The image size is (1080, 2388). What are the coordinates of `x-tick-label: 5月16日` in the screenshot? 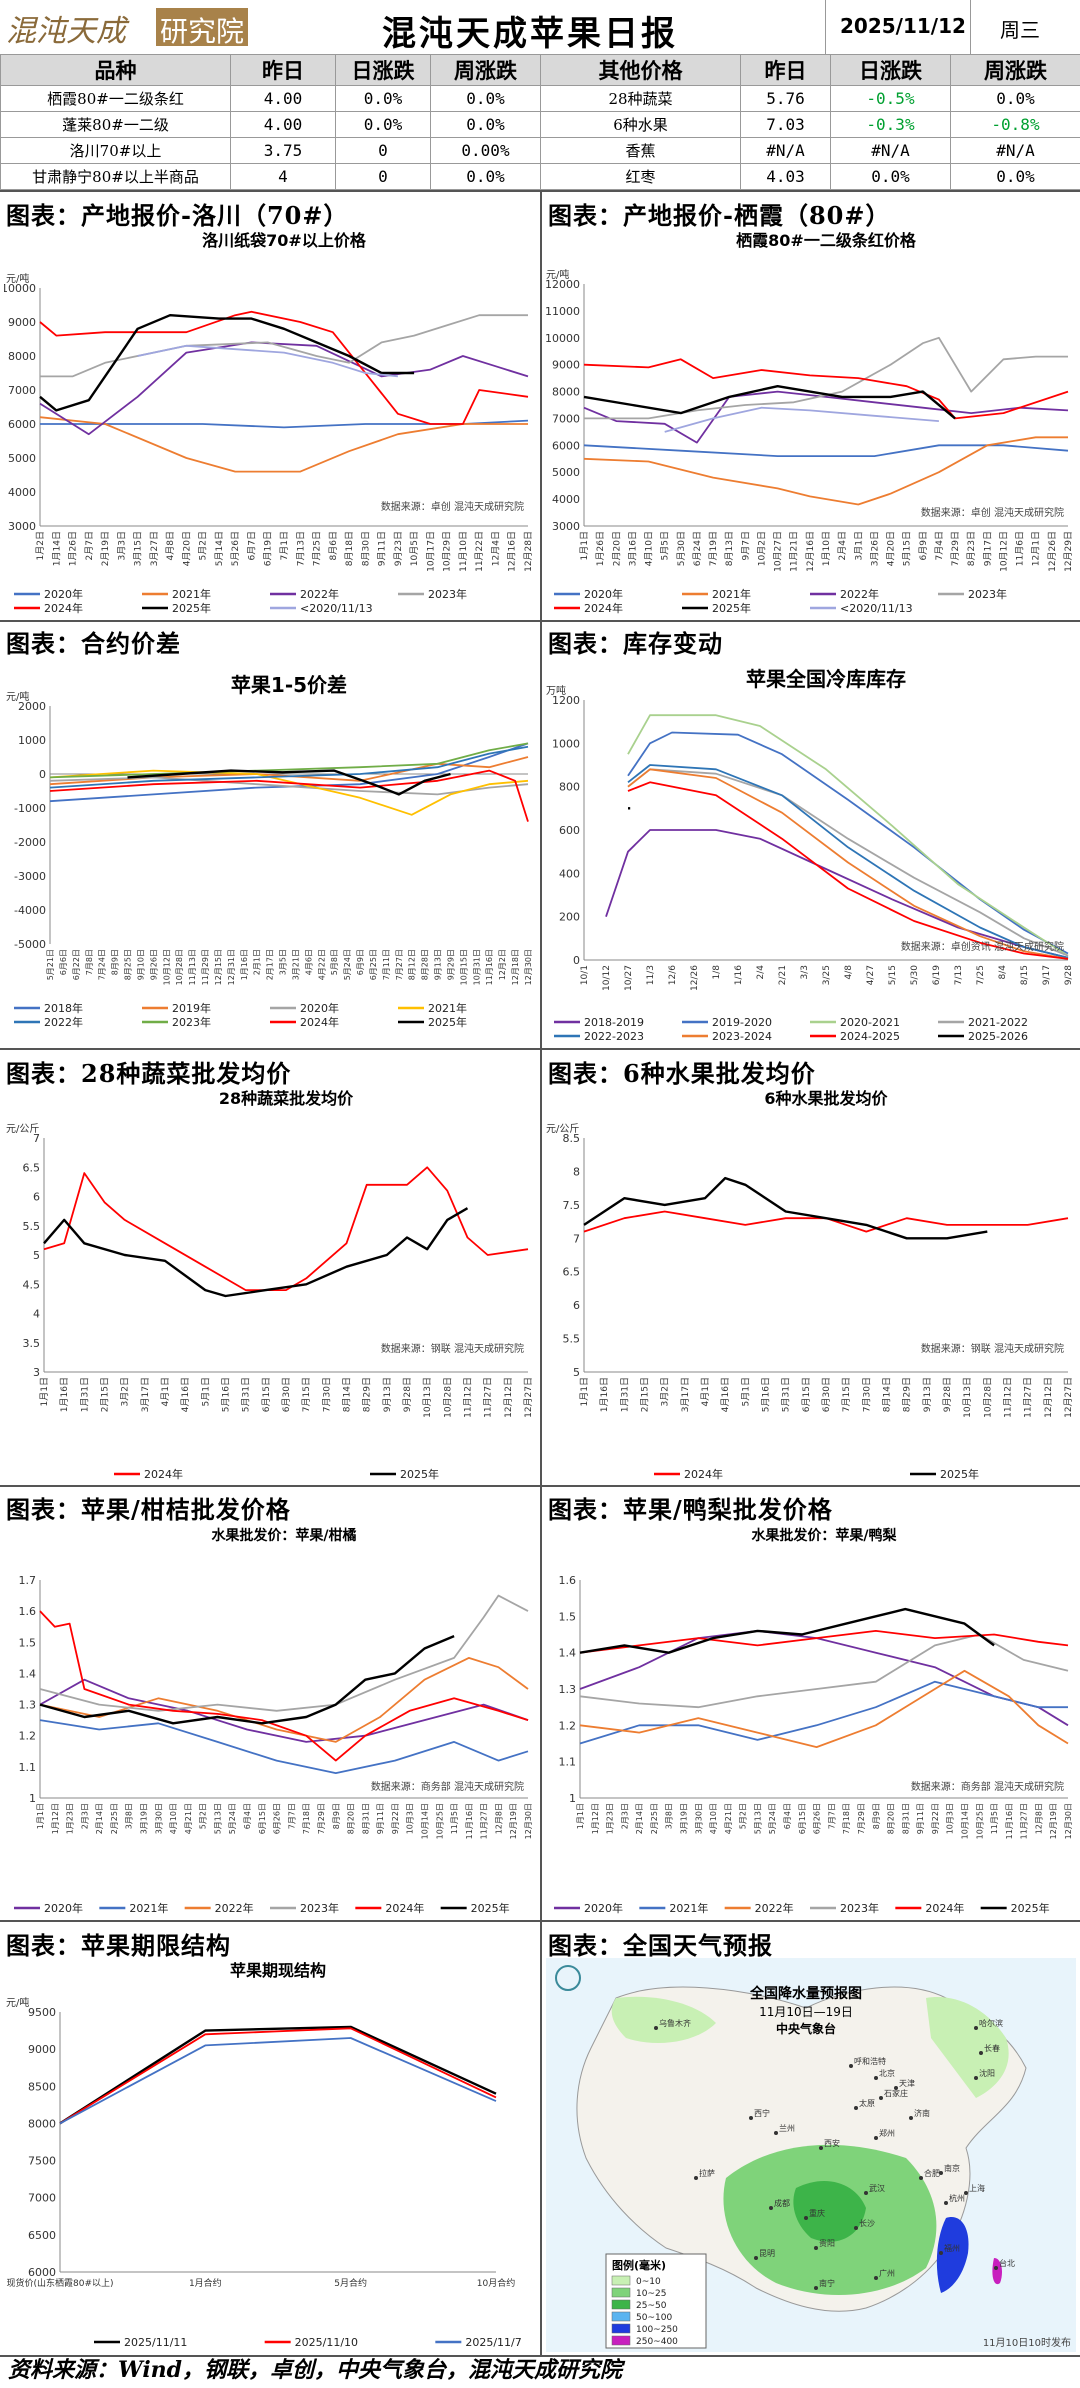 It's located at (226, 1394).